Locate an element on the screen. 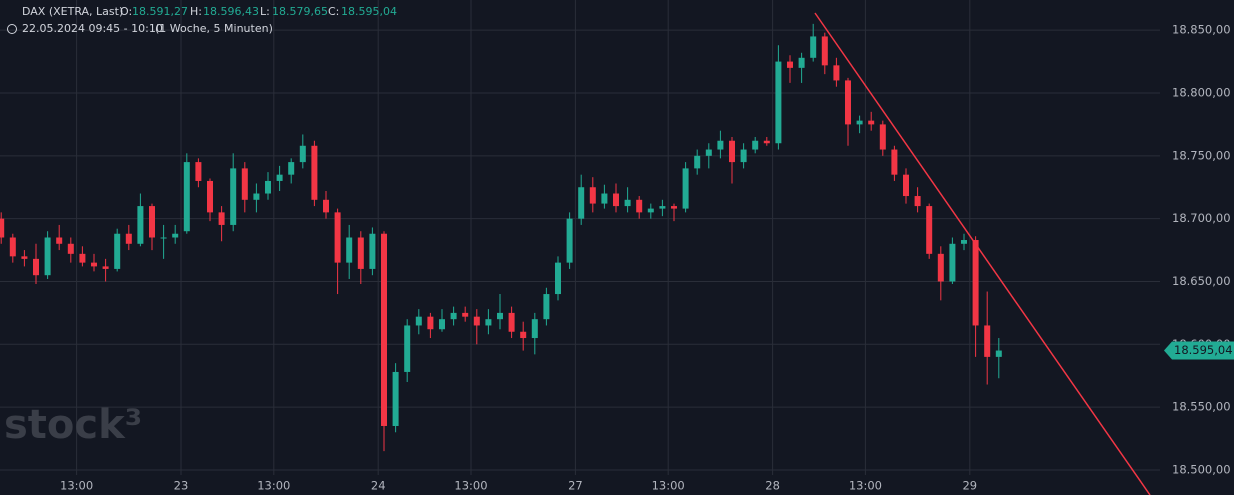 The image size is (1234, 495). y-tick-label: 18.550,00 is located at coordinates (1201, 407).